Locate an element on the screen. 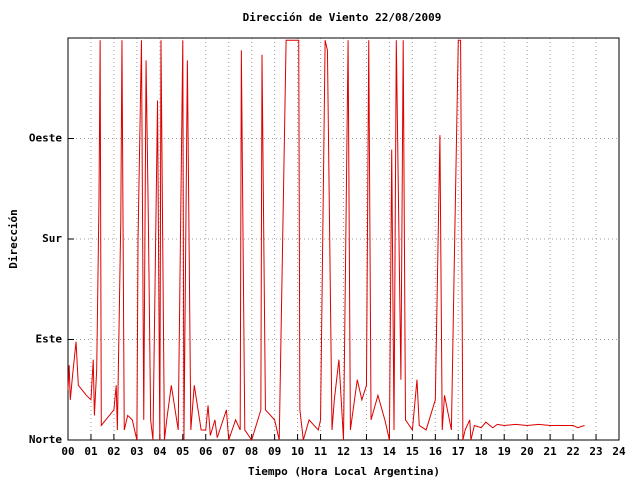 This screenshot has height=480, width=640. x-tick-label: 07 is located at coordinates (228, 451).